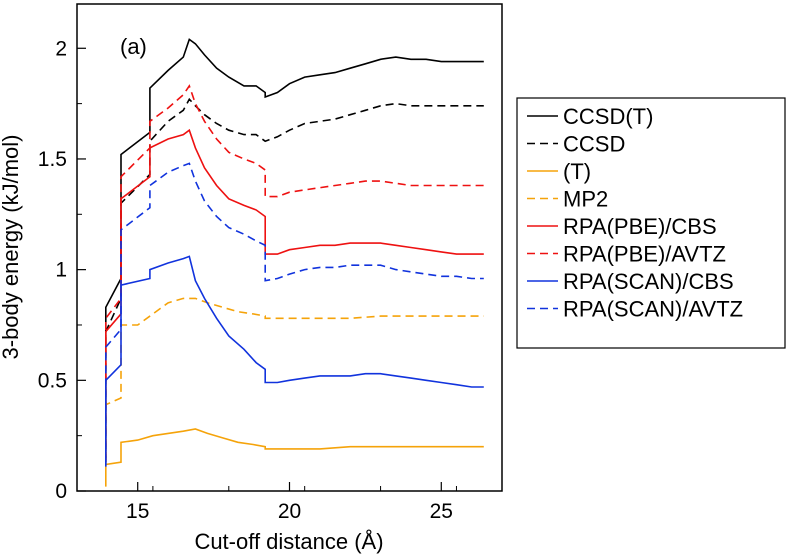 Image resolution: width=789 pixels, height=557 pixels. I want to click on legend-label: (T), so click(577, 171).